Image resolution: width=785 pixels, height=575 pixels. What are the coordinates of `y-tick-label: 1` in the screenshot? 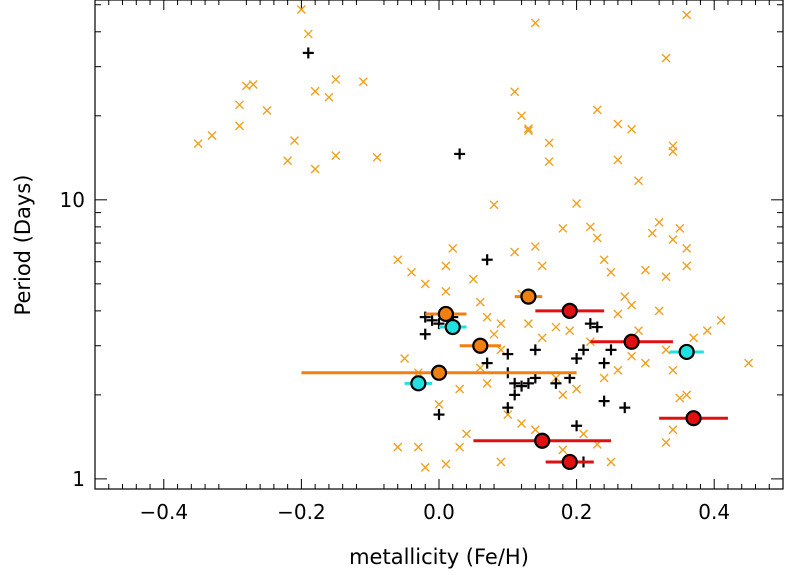 It's located at (78, 479).